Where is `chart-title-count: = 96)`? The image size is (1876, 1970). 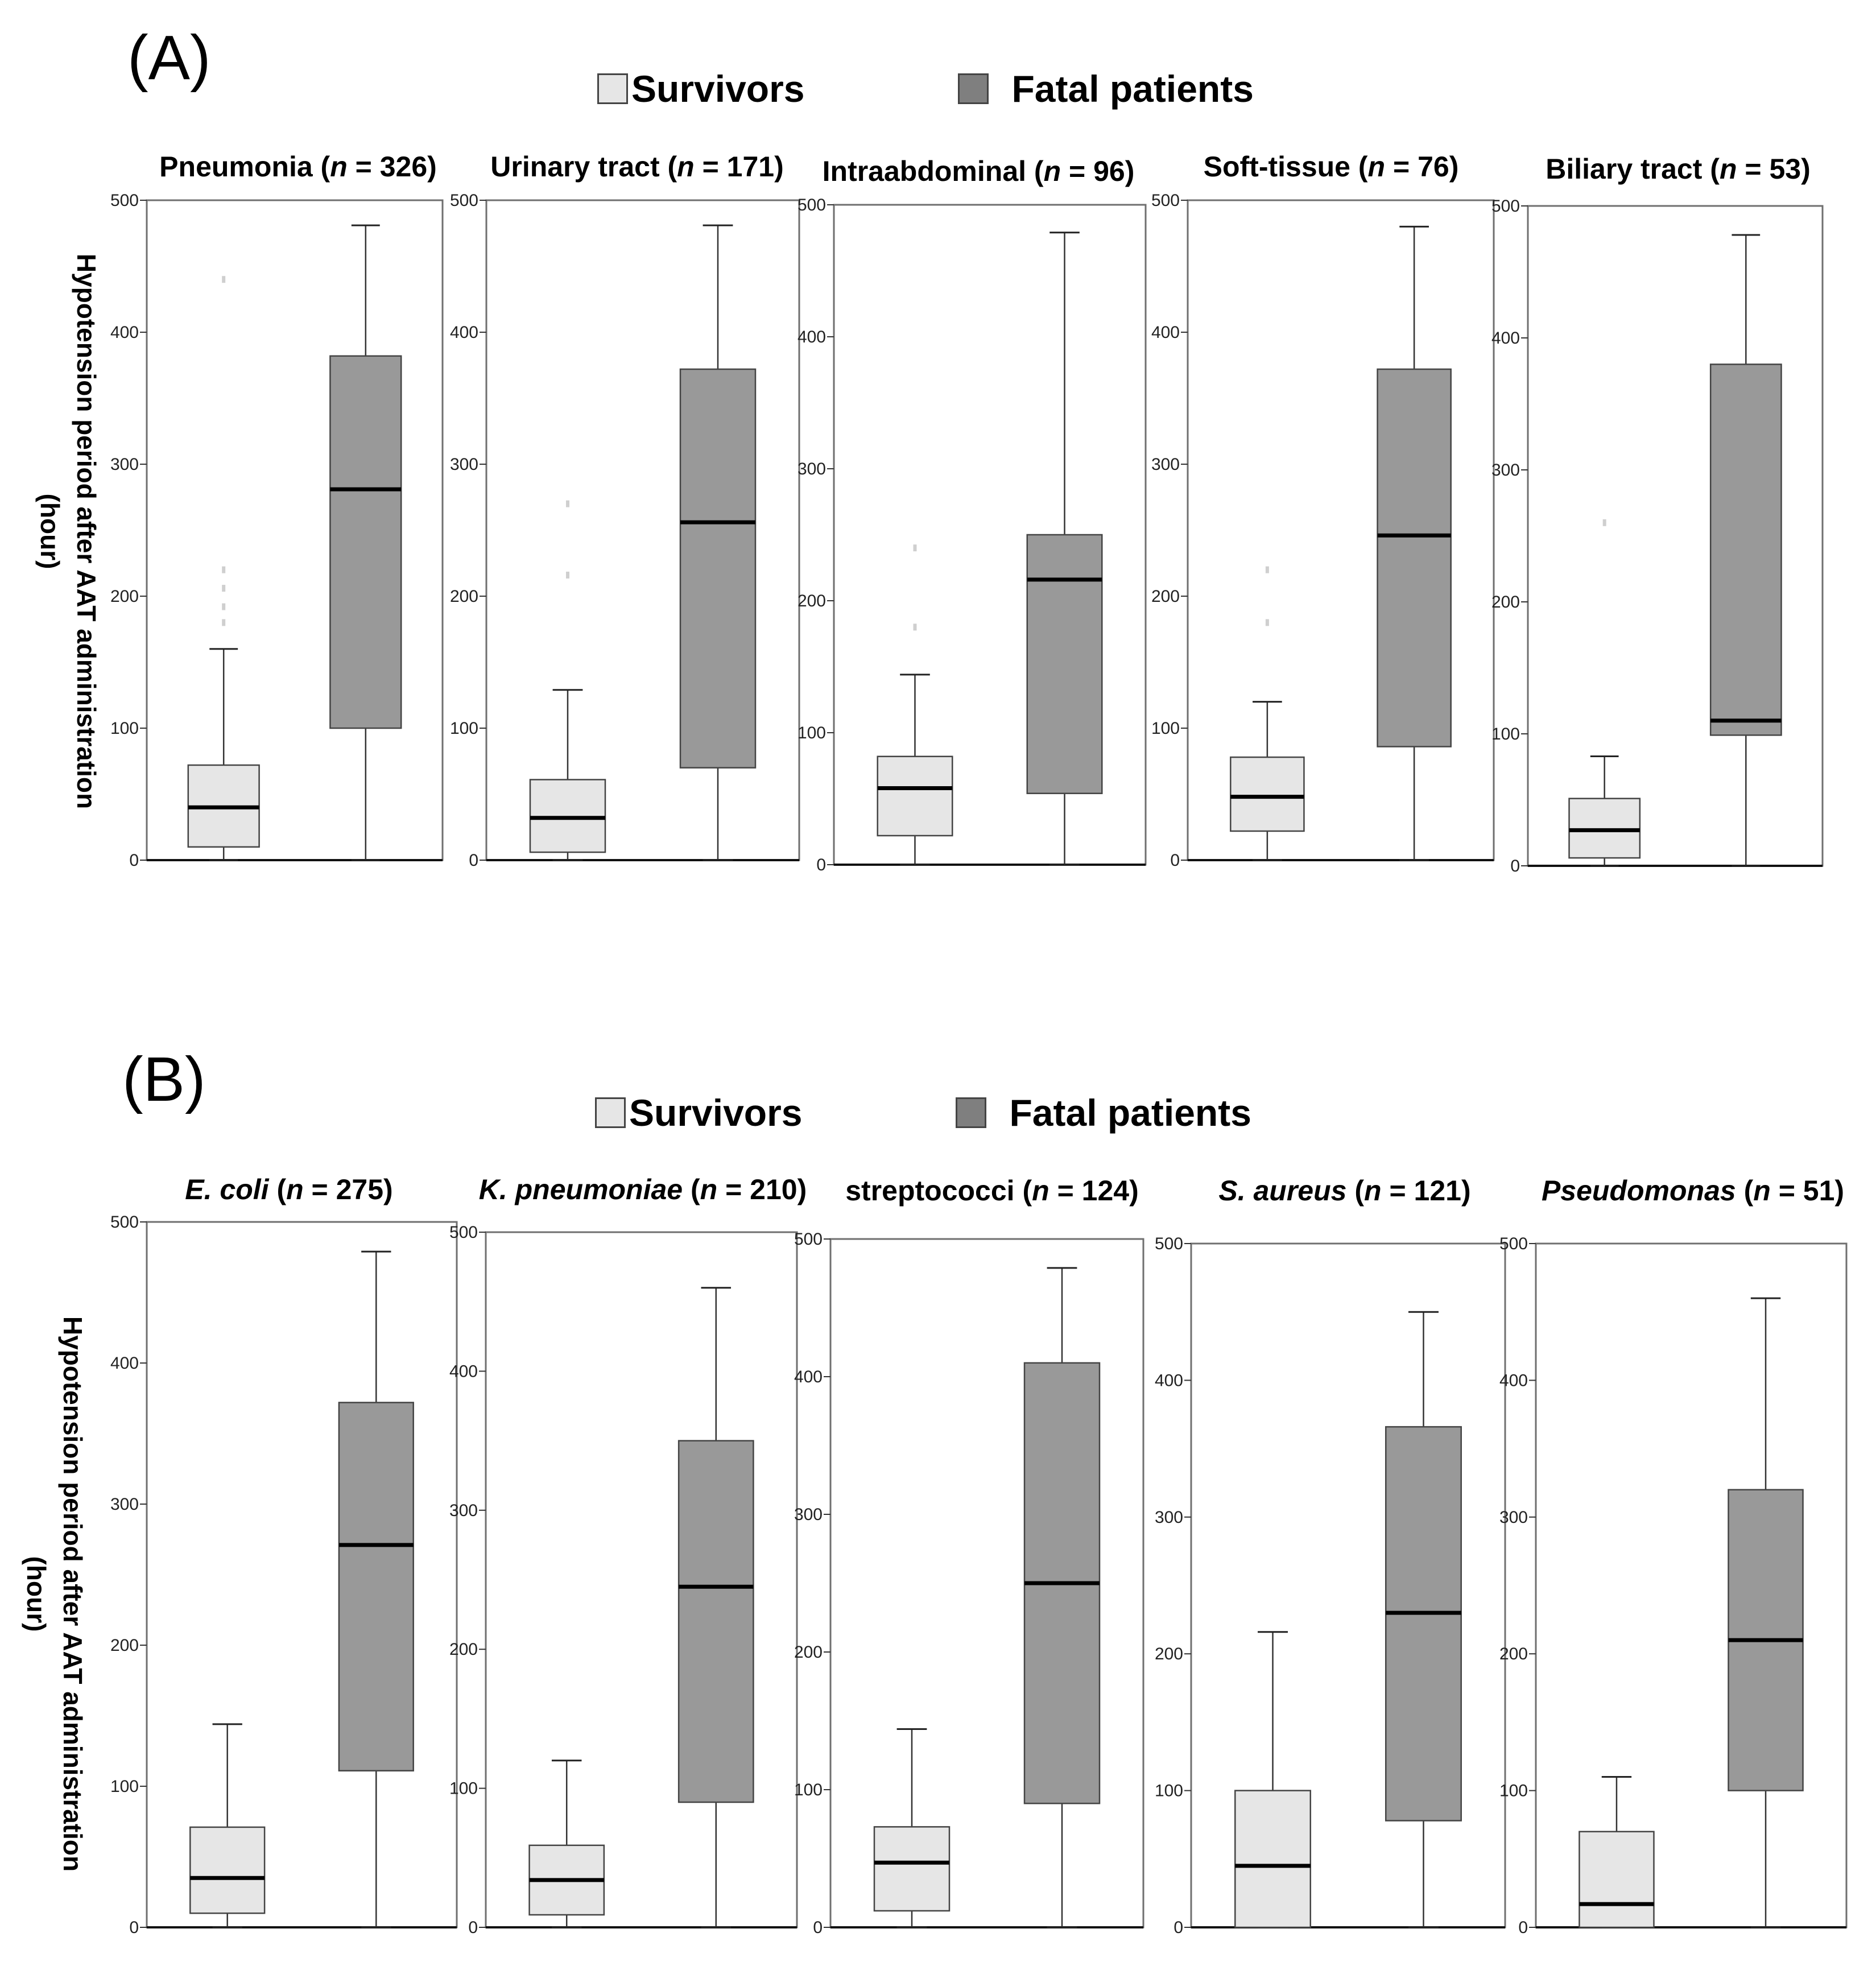 chart-title-count: = 96) is located at coordinates (1097, 171).